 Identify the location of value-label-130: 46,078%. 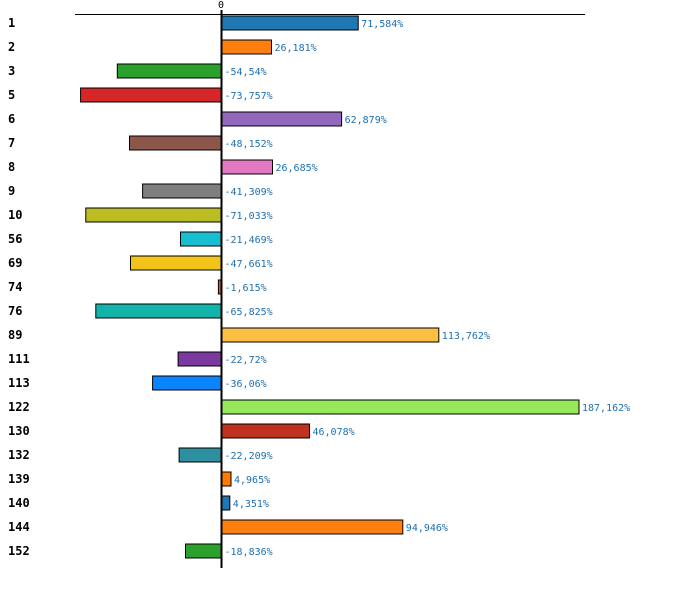
(334, 432).